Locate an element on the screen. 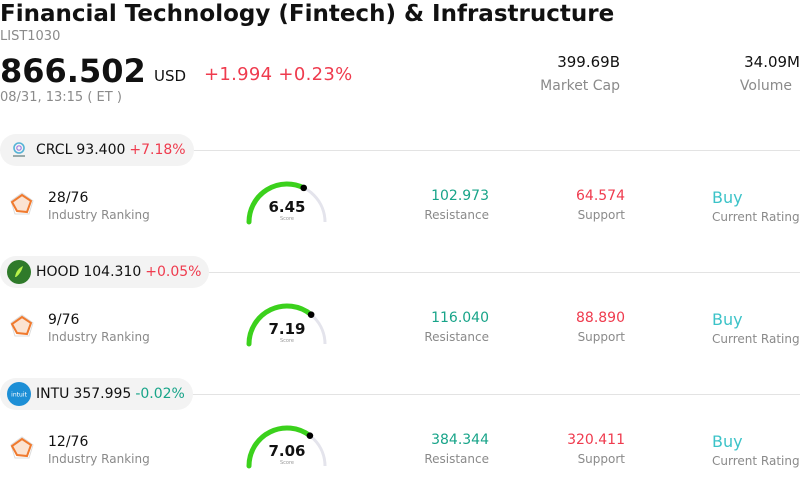  stock-price: 357.995 is located at coordinates (102, 394).